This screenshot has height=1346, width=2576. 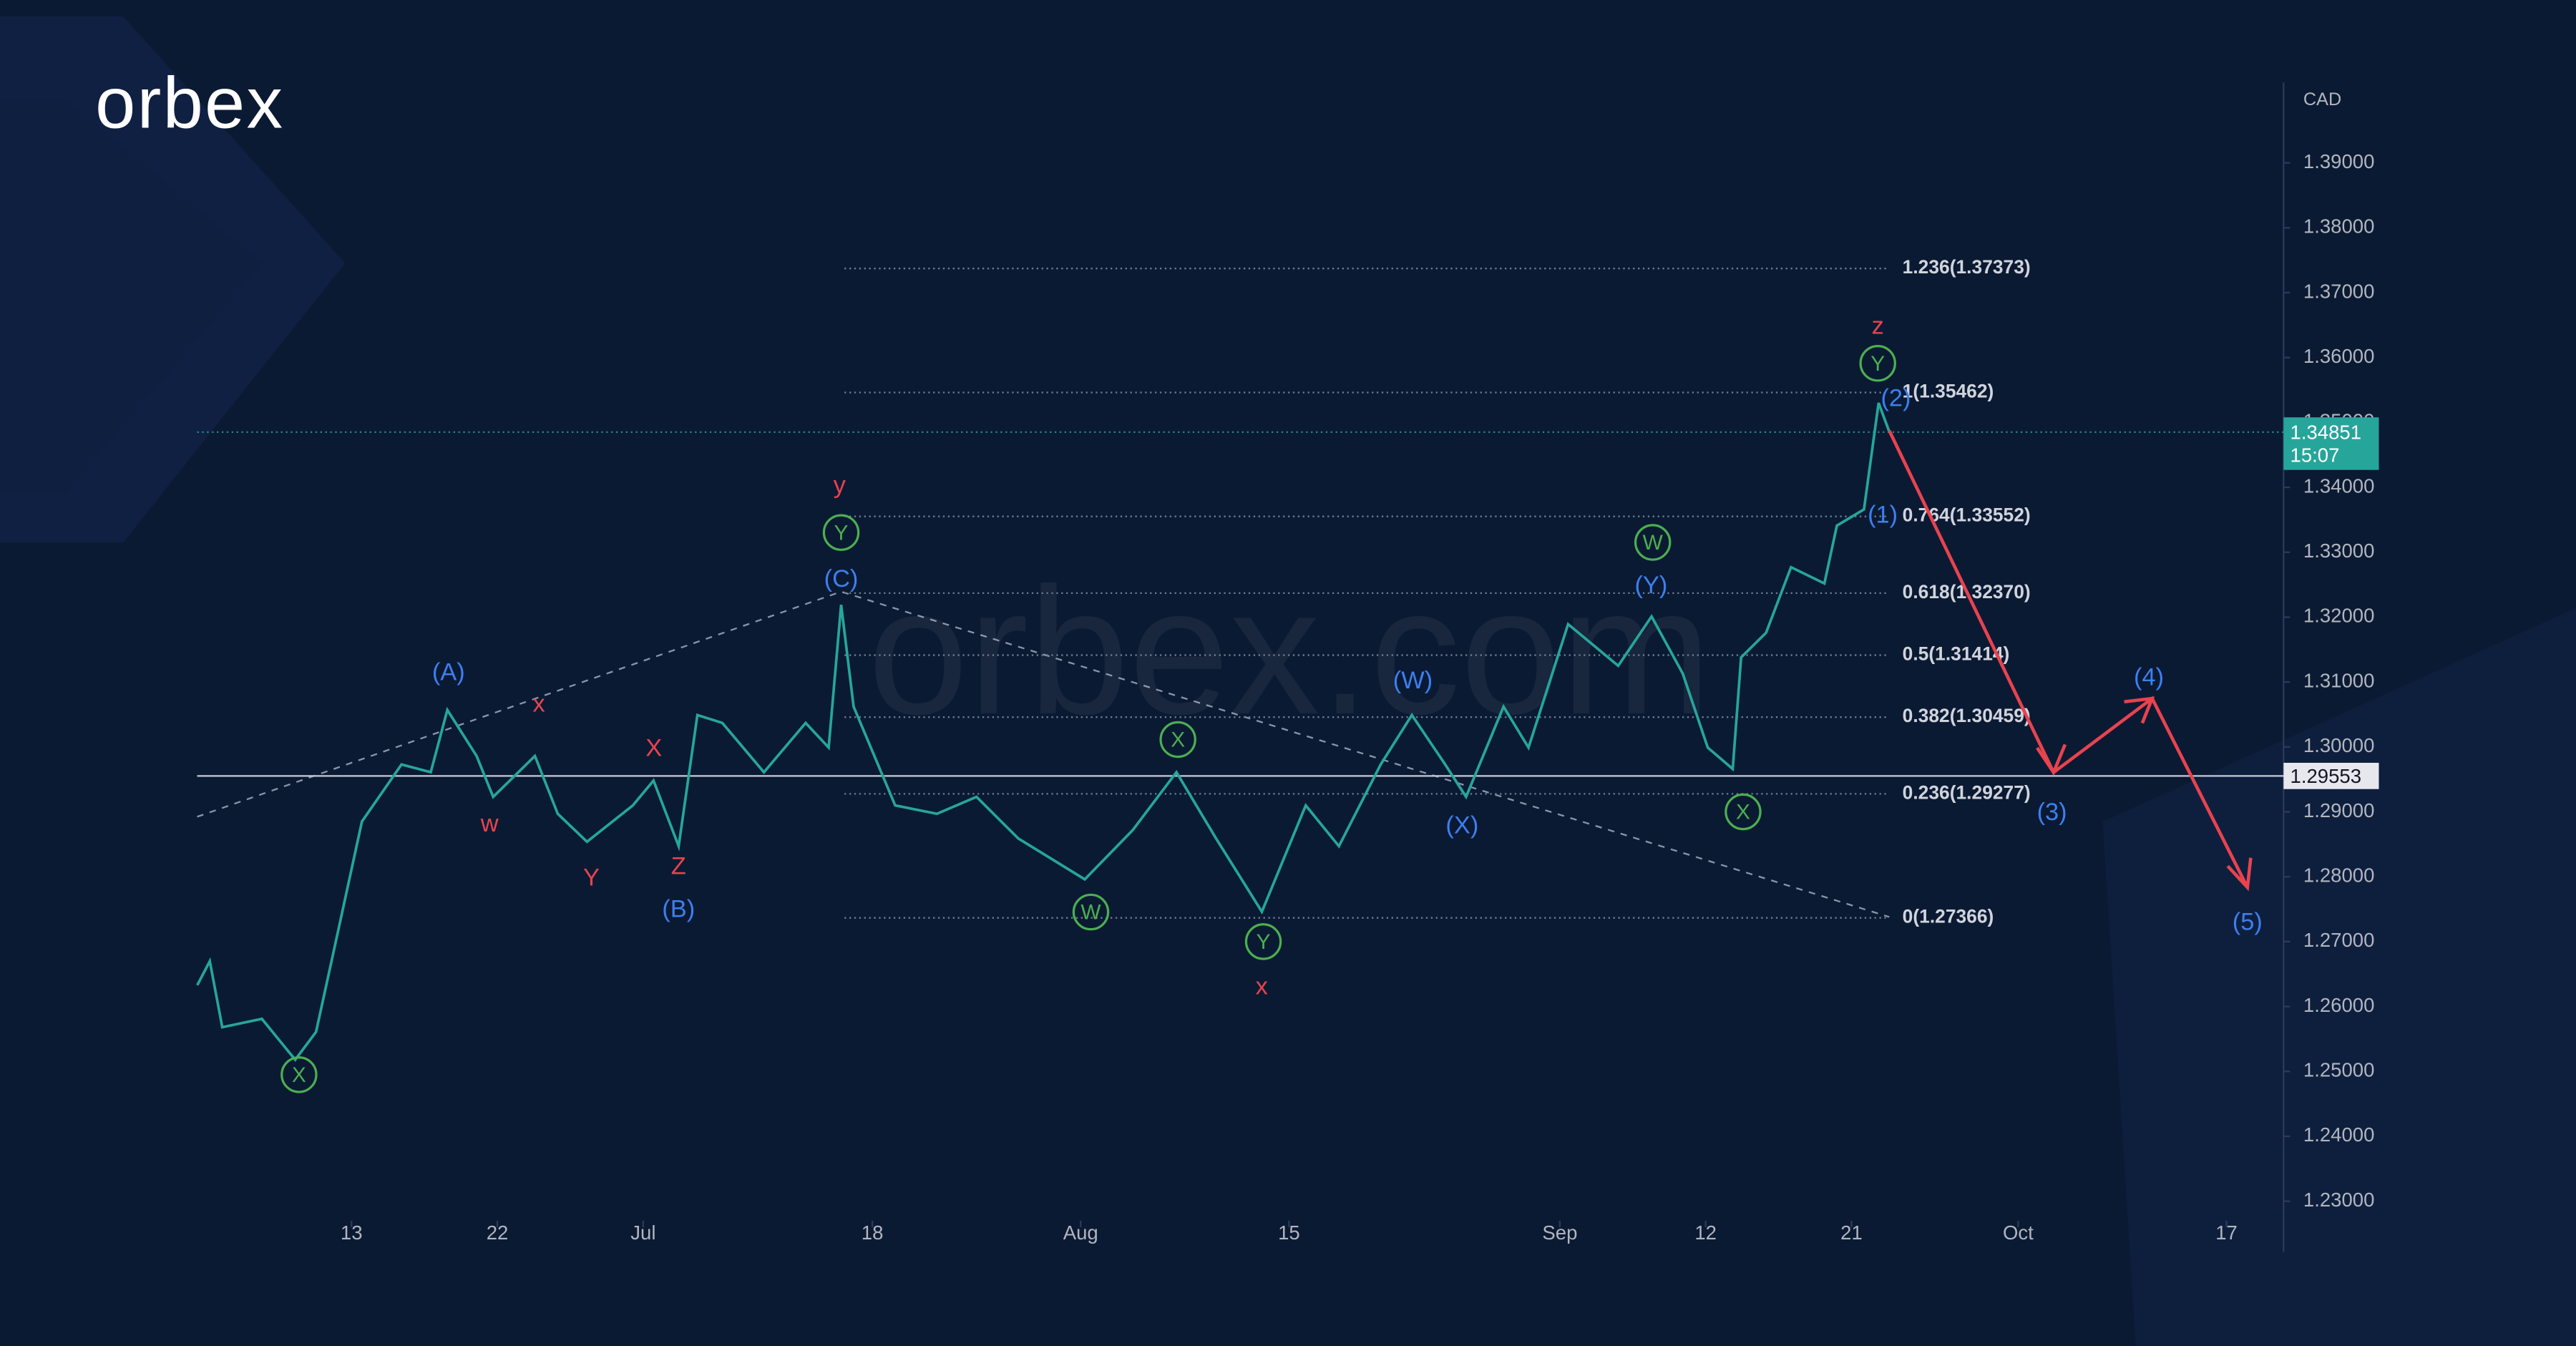 I want to click on wave-label: (4), so click(x=2149, y=677).